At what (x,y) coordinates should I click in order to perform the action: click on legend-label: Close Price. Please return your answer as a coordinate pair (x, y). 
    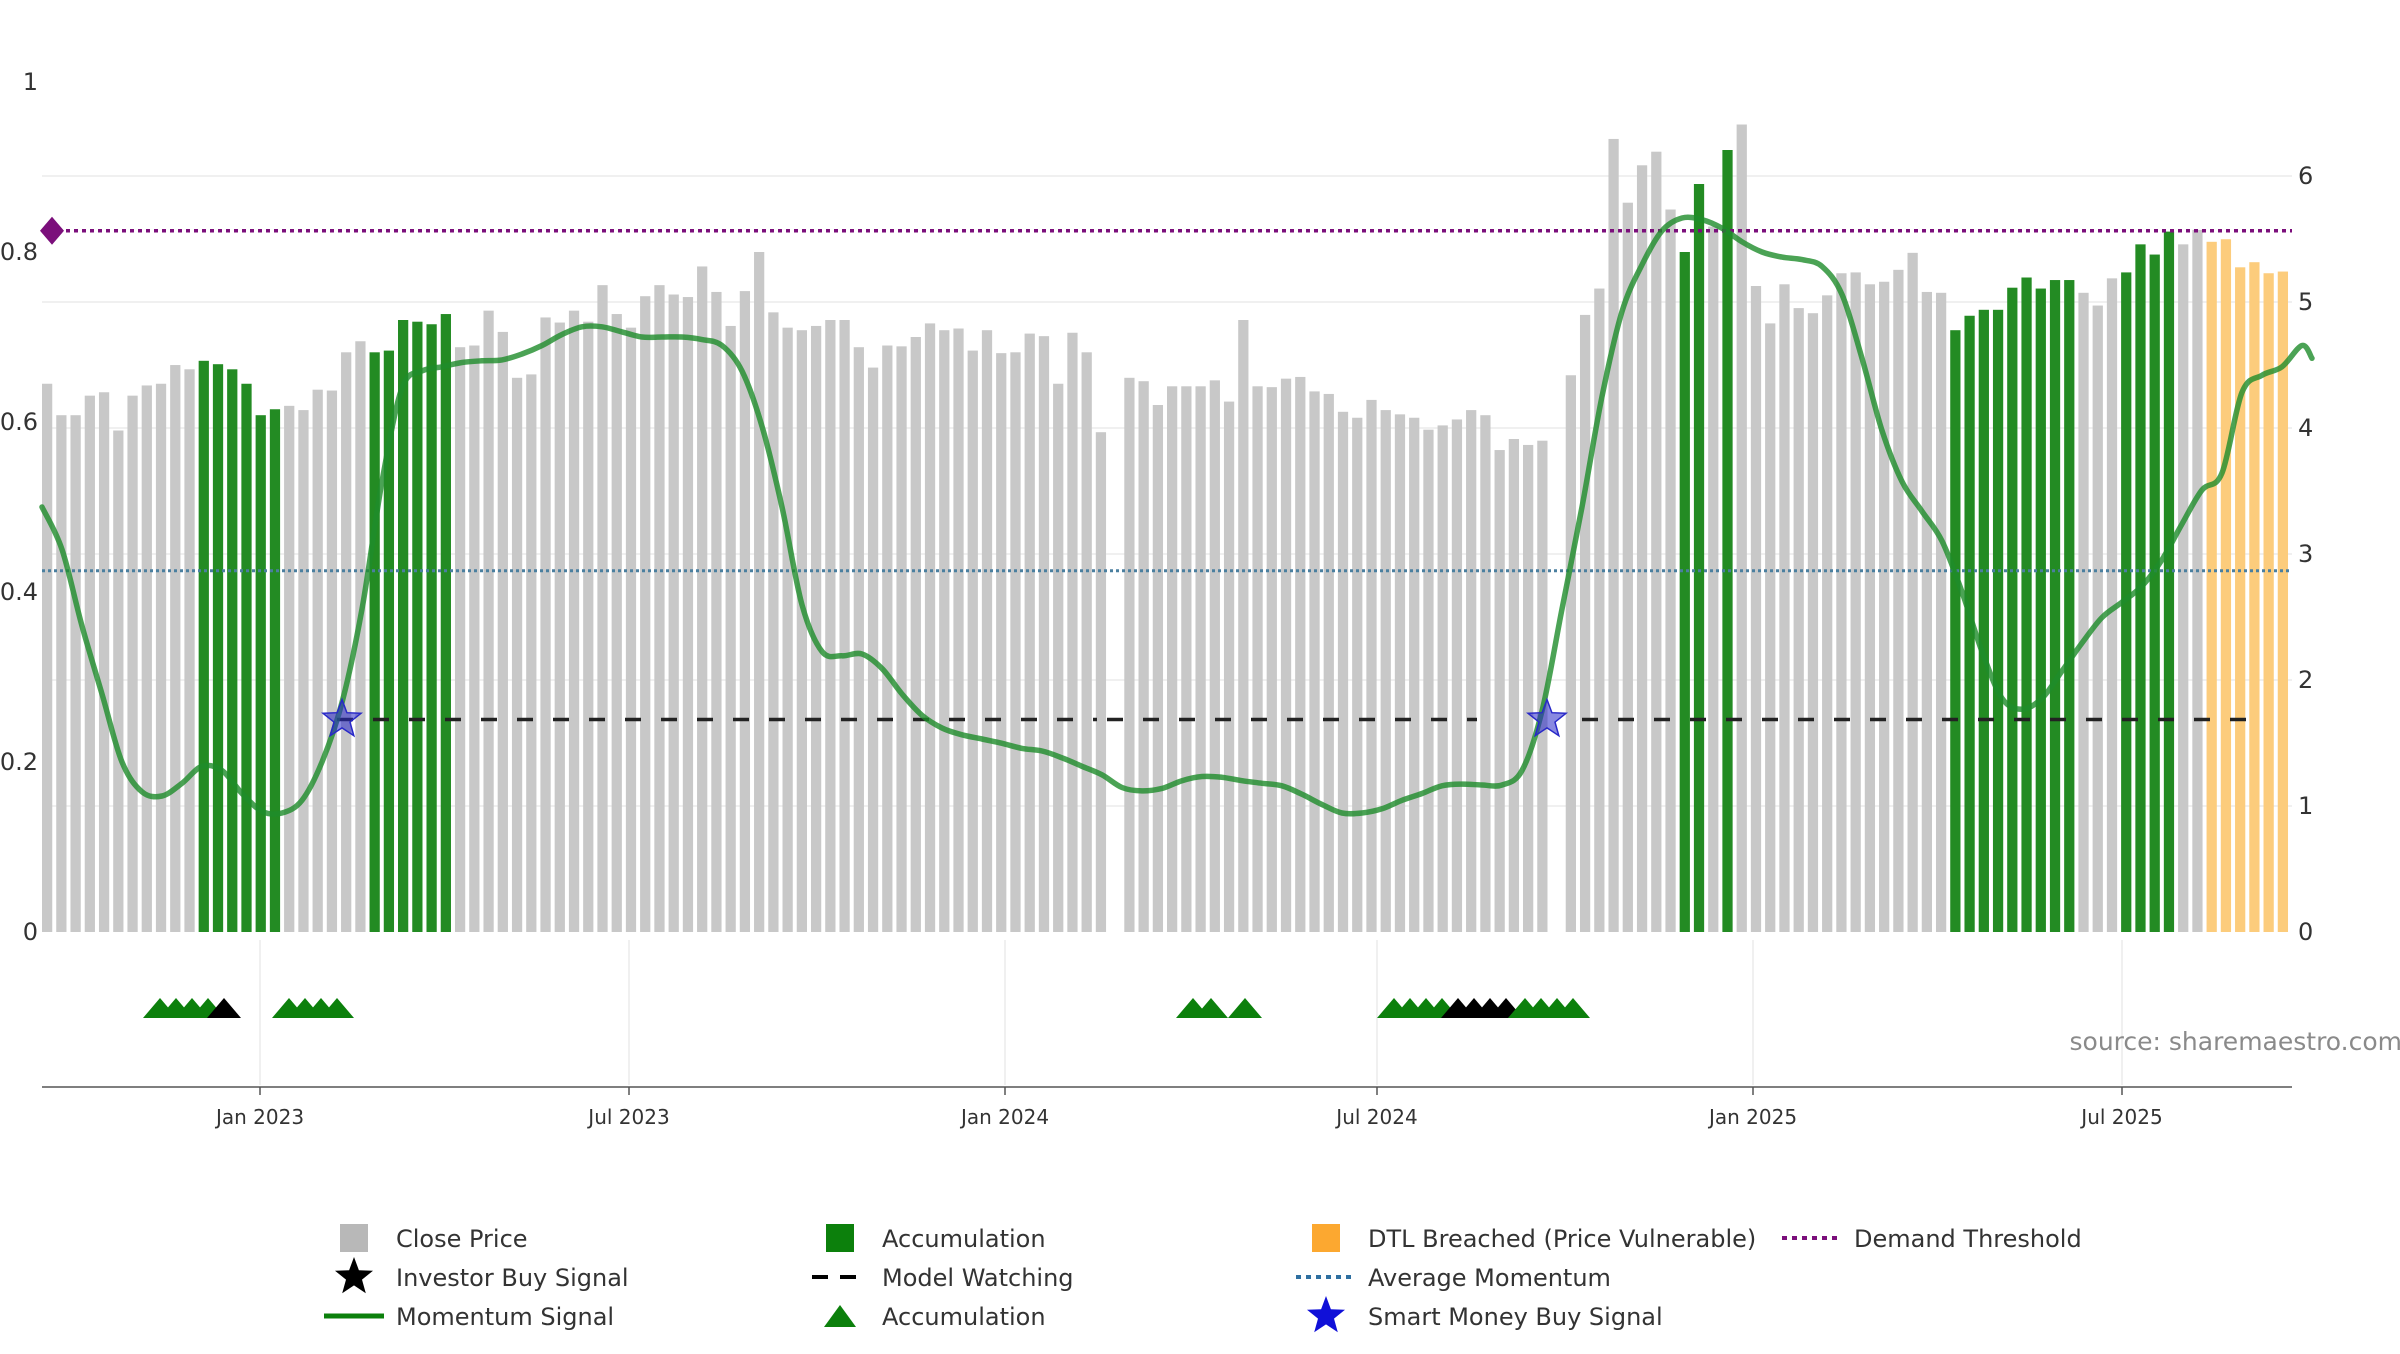
    Looking at the image, I should click on (462, 1239).